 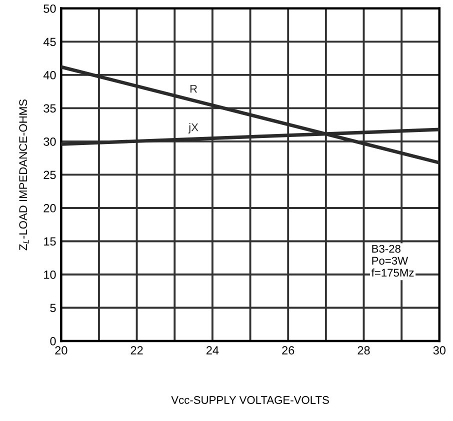 I want to click on x-tick-label: 24, so click(x=212, y=350).